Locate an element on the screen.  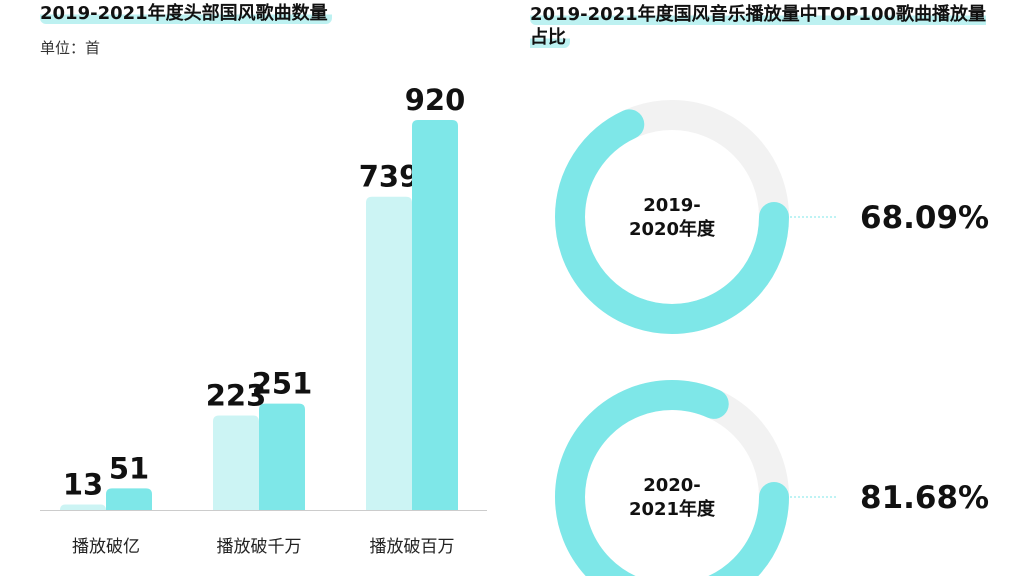
x-tick-label: 播放破千万 is located at coordinates (259, 547).